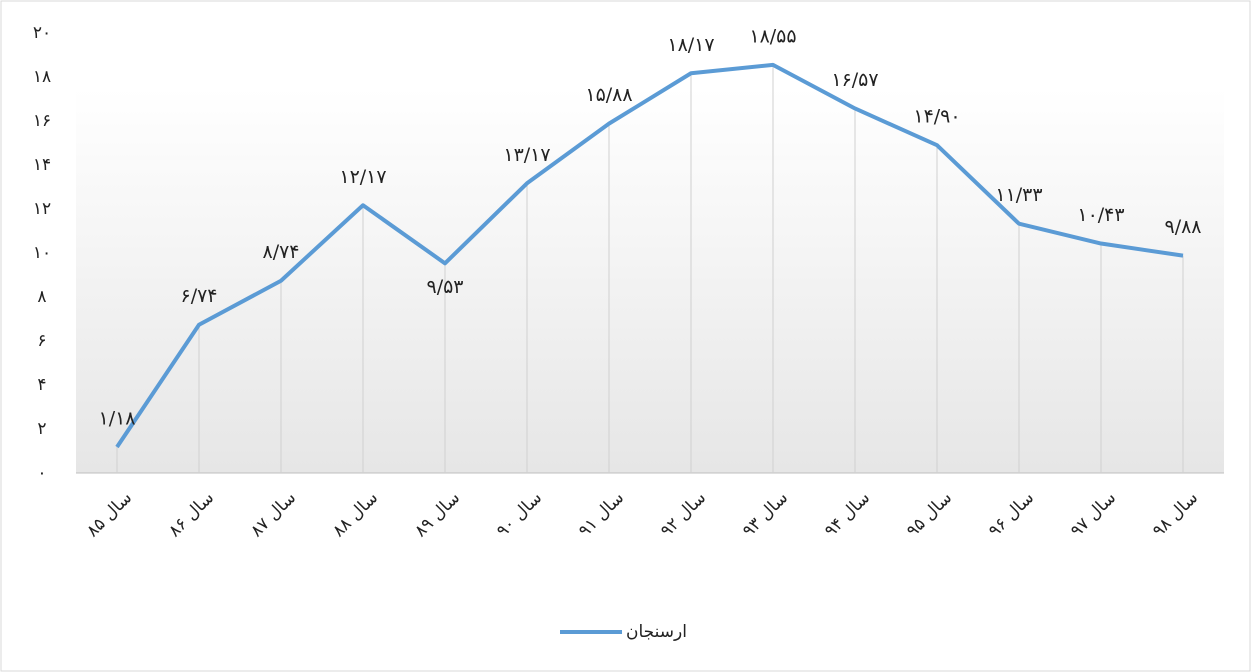 The width and height of the screenshot is (1251, 672). What do you see at coordinates (198, 296) in the screenshot?
I see `data-label: ۶/۷۴` at bounding box center [198, 296].